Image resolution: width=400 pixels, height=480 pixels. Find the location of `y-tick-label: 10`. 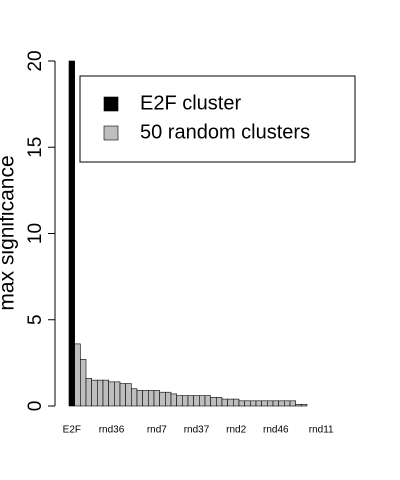

y-tick-label: 10 is located at coordinates (35, 233).